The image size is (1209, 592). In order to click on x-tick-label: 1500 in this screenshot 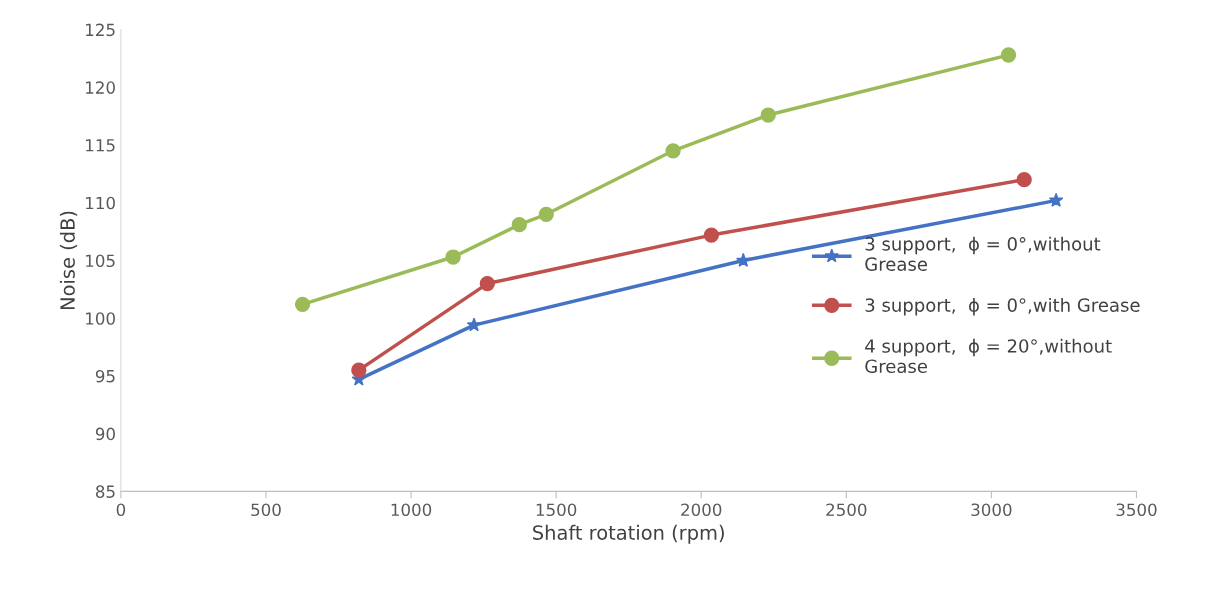, I will do `click(556, 510)`.